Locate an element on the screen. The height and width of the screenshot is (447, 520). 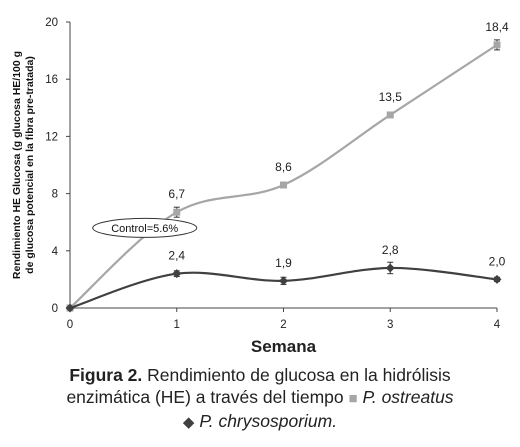
annotation-text: Control=5.6% is located at coordinates (144, 229).